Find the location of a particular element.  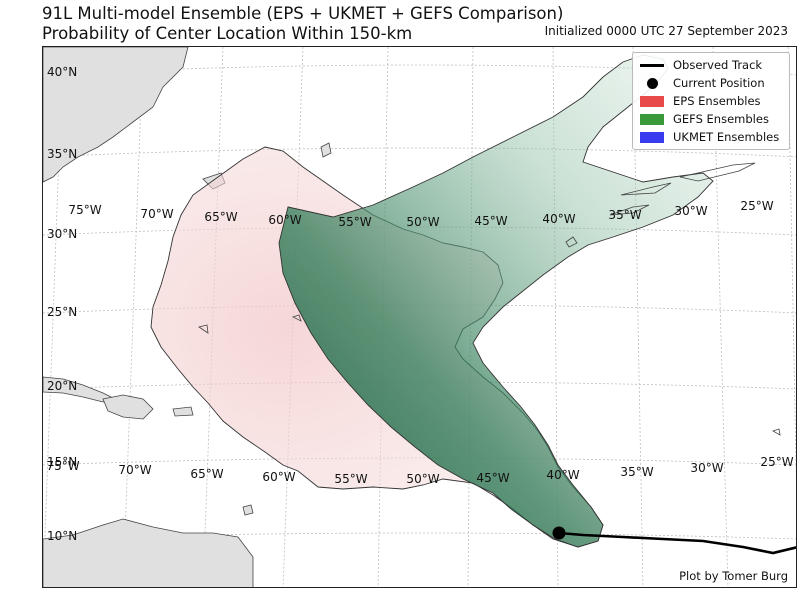

legend-item-gefs: GEFS Ensembles is located at coordinates (711, 119).